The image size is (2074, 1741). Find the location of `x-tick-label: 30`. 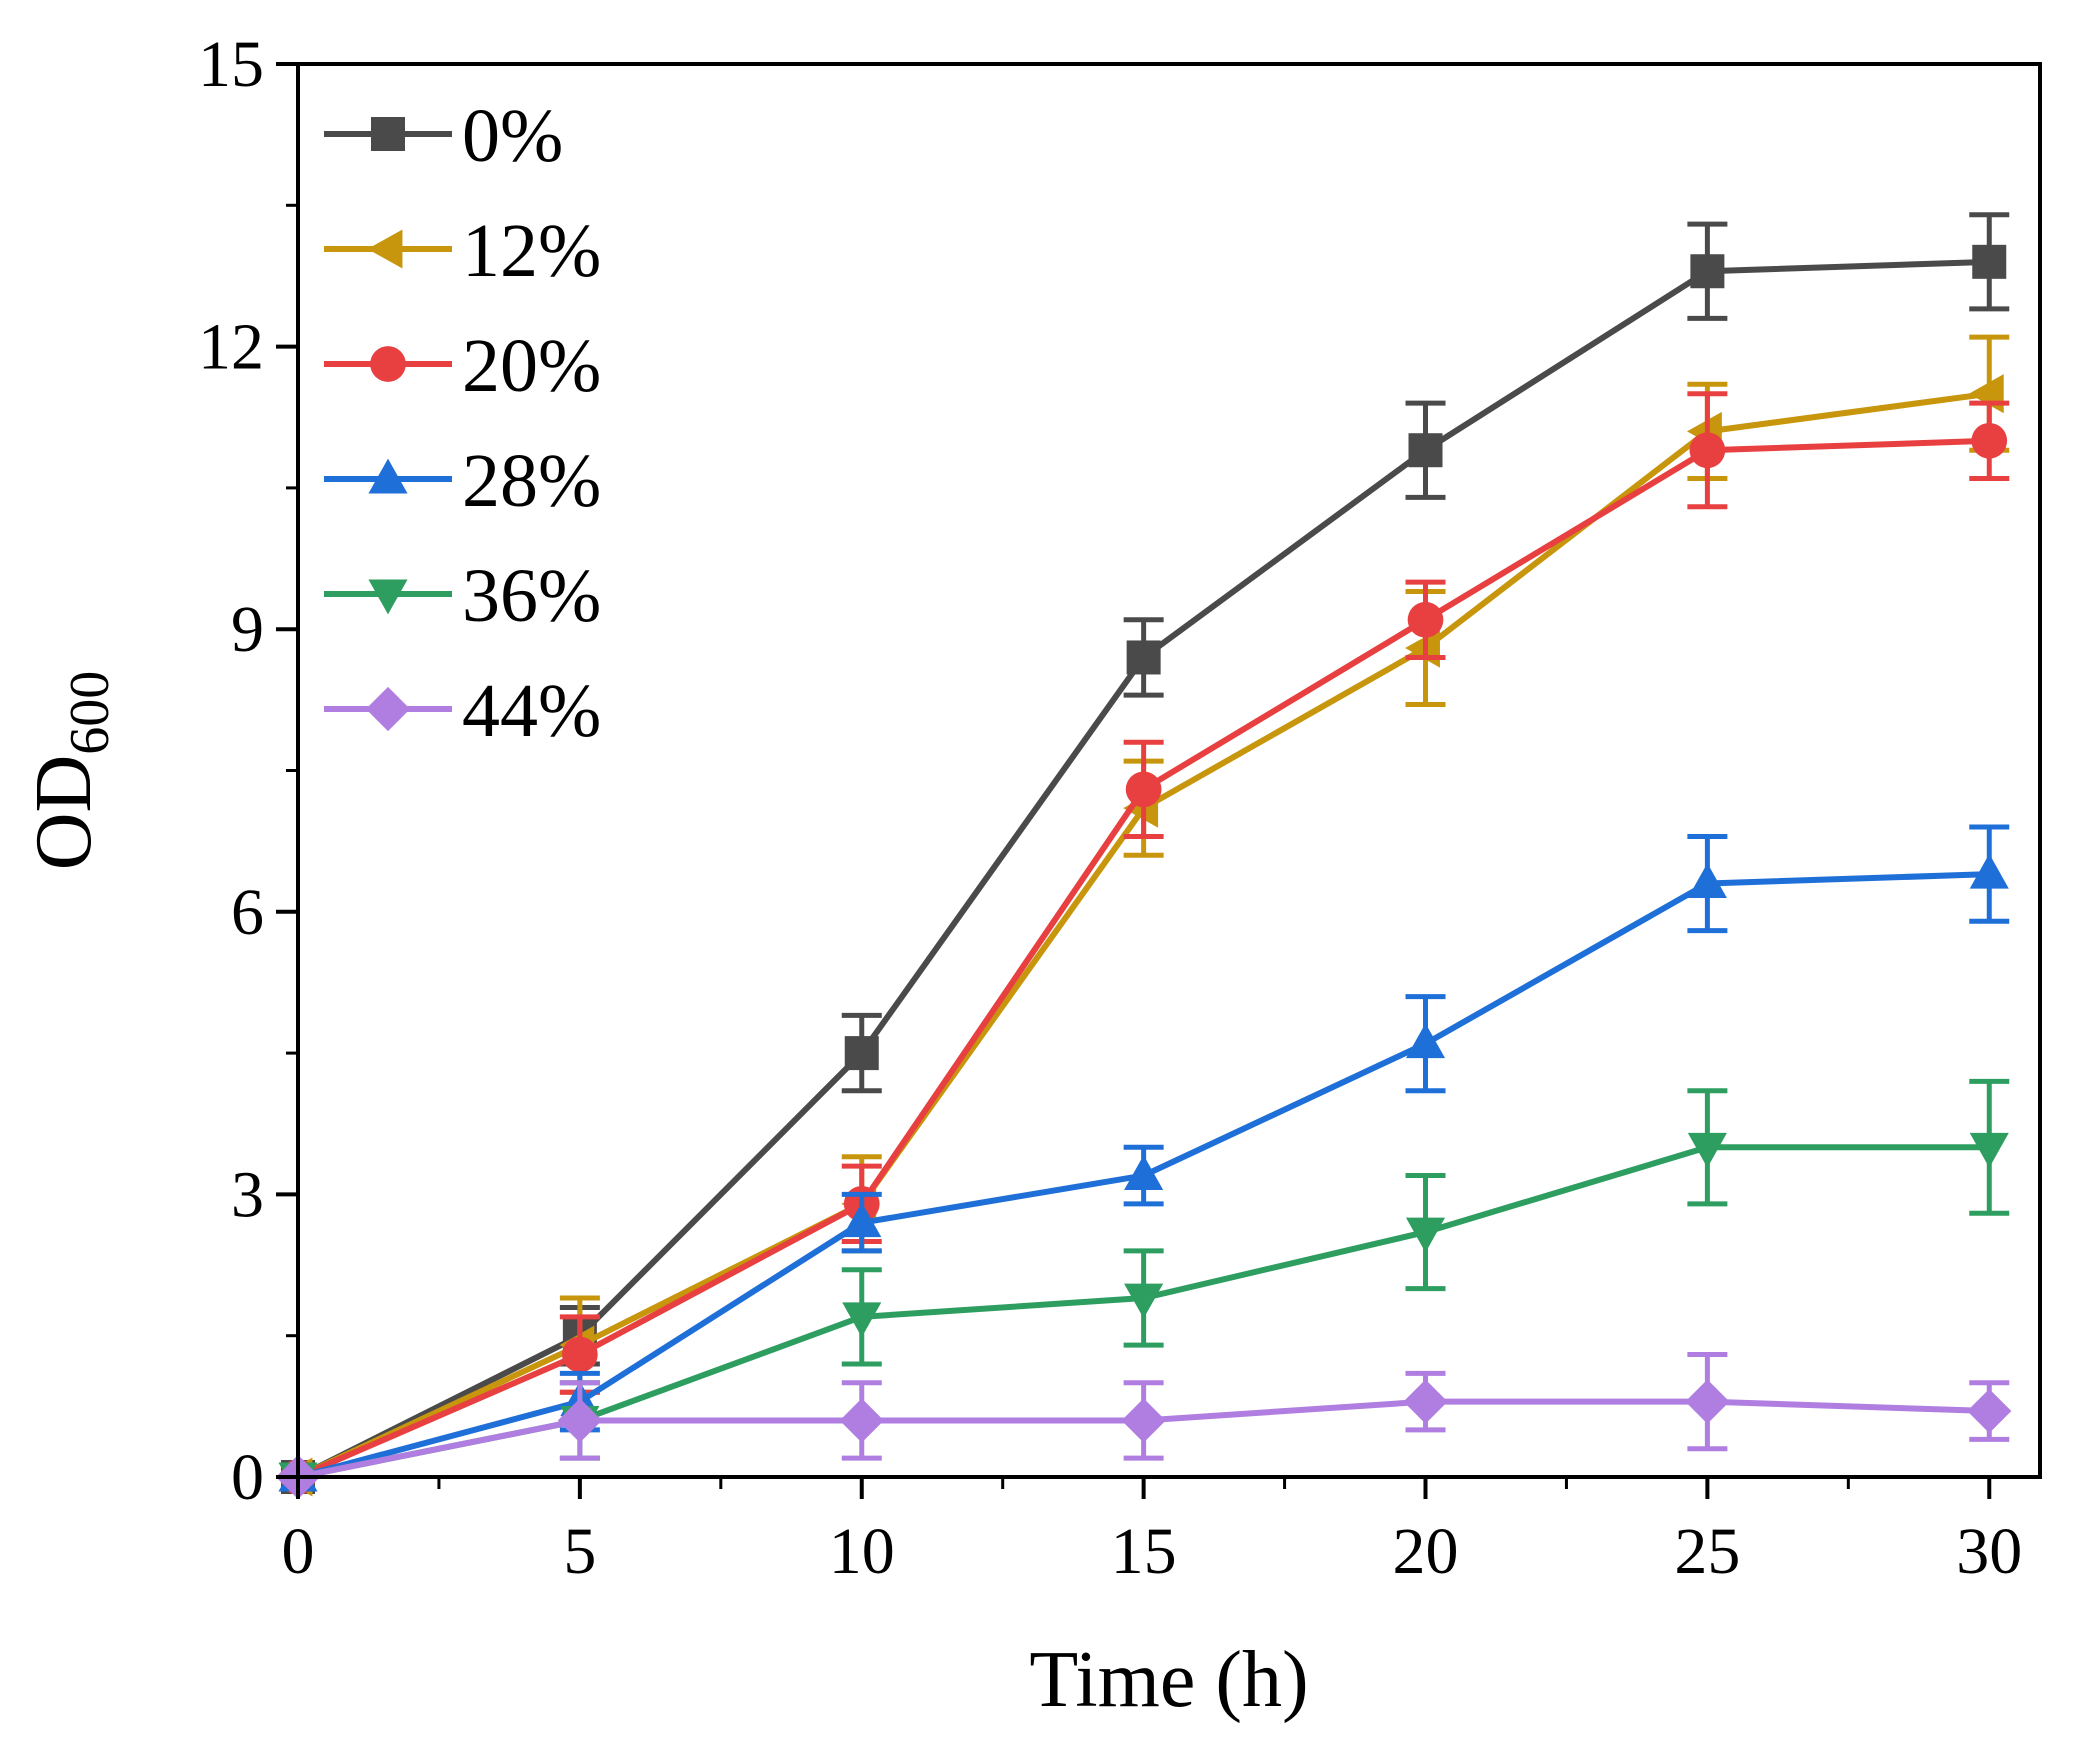

x-tick-label: 30 is located at coordinates (1989, 1551).